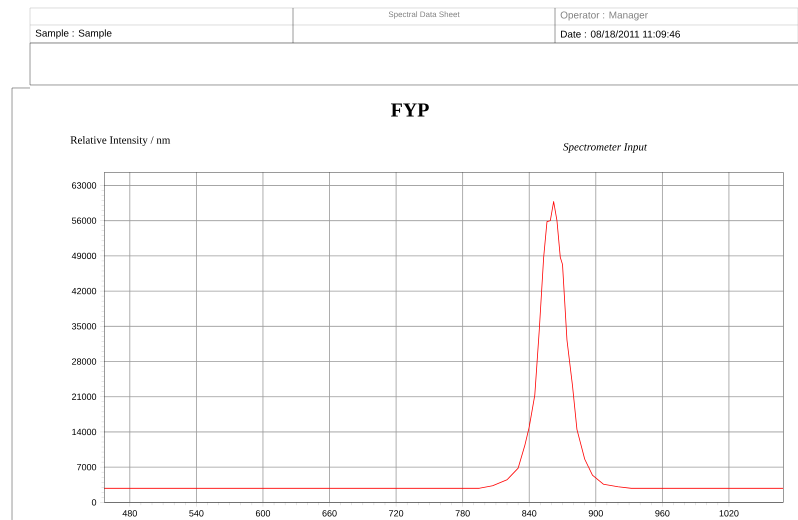 The width and height of the screenshot is (798, 520). I want to click on x-tick-label: 900, so click(595, 513).